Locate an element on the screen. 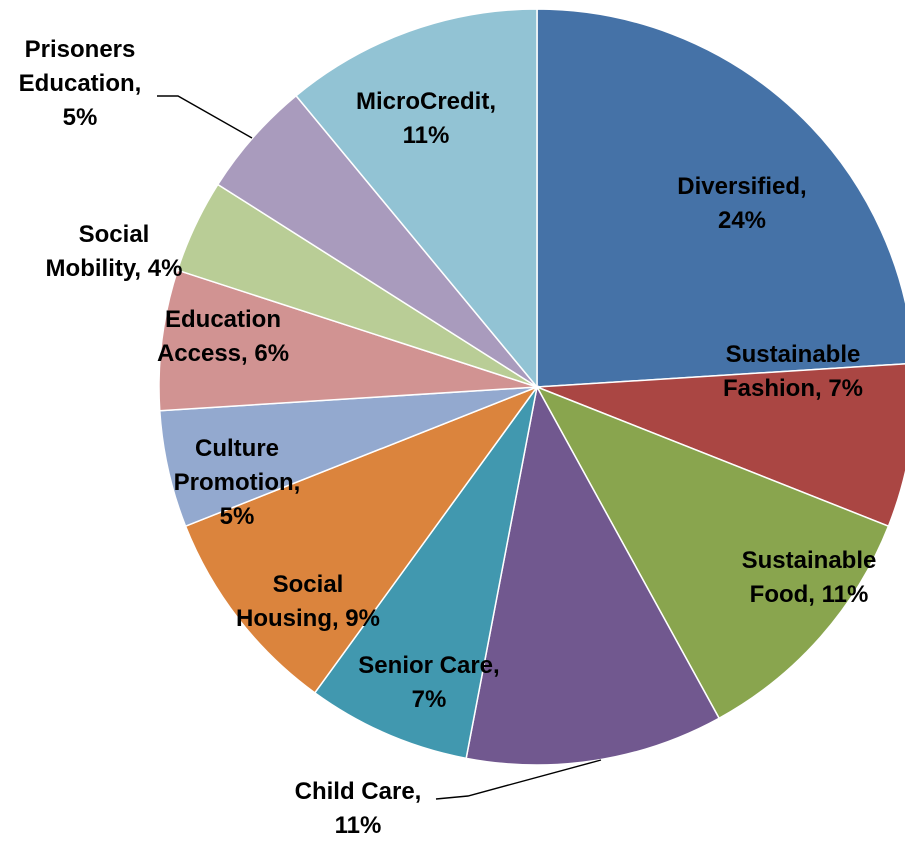  slice-label-line: Education is located at coordinates (223, 319).